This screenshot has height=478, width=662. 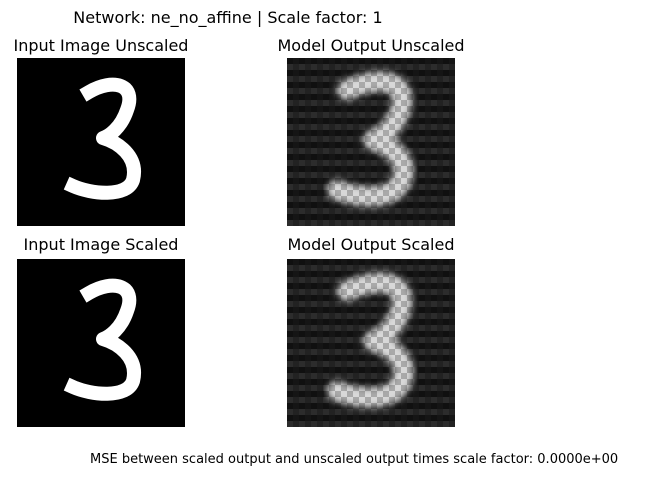 I want to click on model-output-scaled, so click(x=371, y=343).